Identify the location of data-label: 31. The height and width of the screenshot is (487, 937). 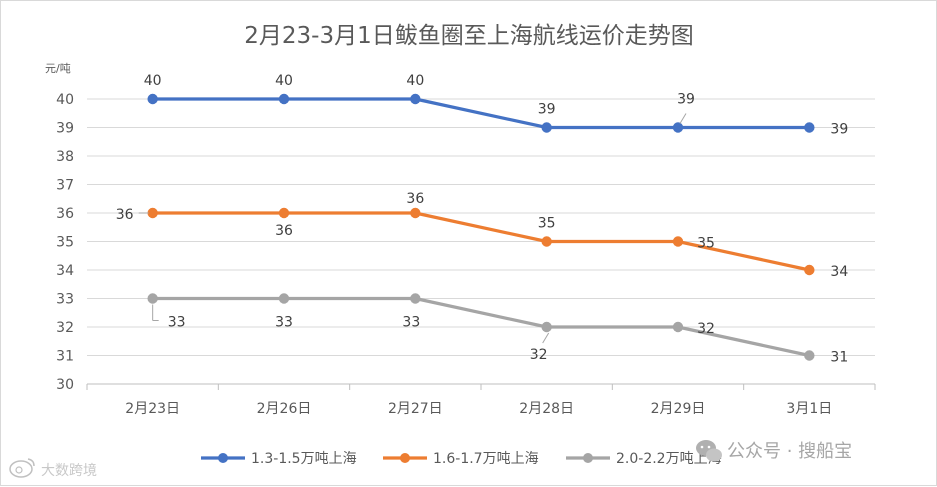
(839, 358).